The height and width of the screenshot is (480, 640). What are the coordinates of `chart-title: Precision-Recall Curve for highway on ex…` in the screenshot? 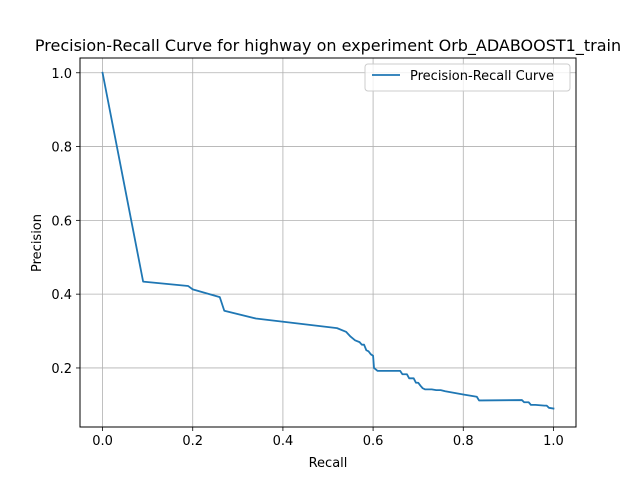 It's located at (328, 46).